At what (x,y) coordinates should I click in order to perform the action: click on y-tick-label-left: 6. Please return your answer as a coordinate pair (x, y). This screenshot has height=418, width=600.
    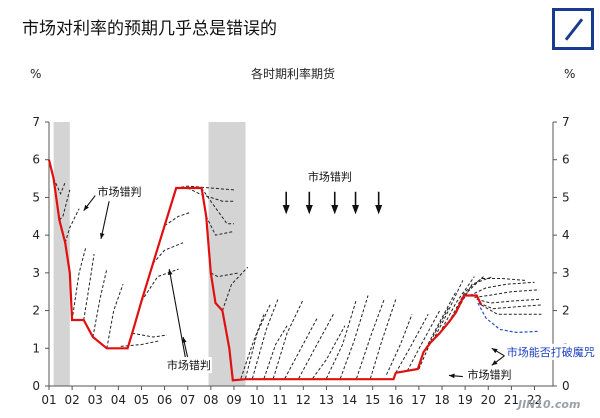
    Looking at the image, I should click on (36, 160).